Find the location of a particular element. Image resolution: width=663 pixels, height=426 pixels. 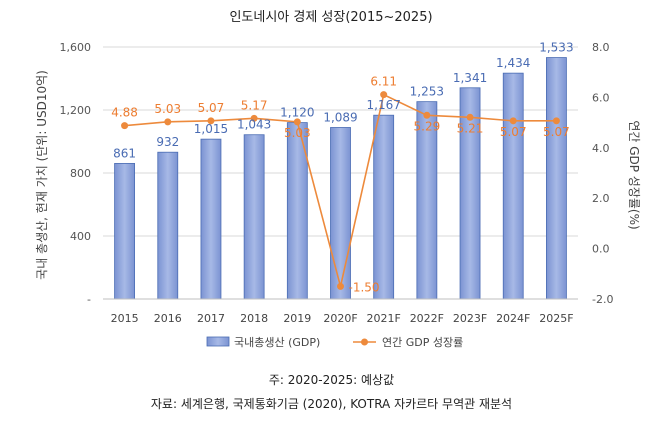

y-right-tick-label: 6.0 is located at coordinates (601, 97).